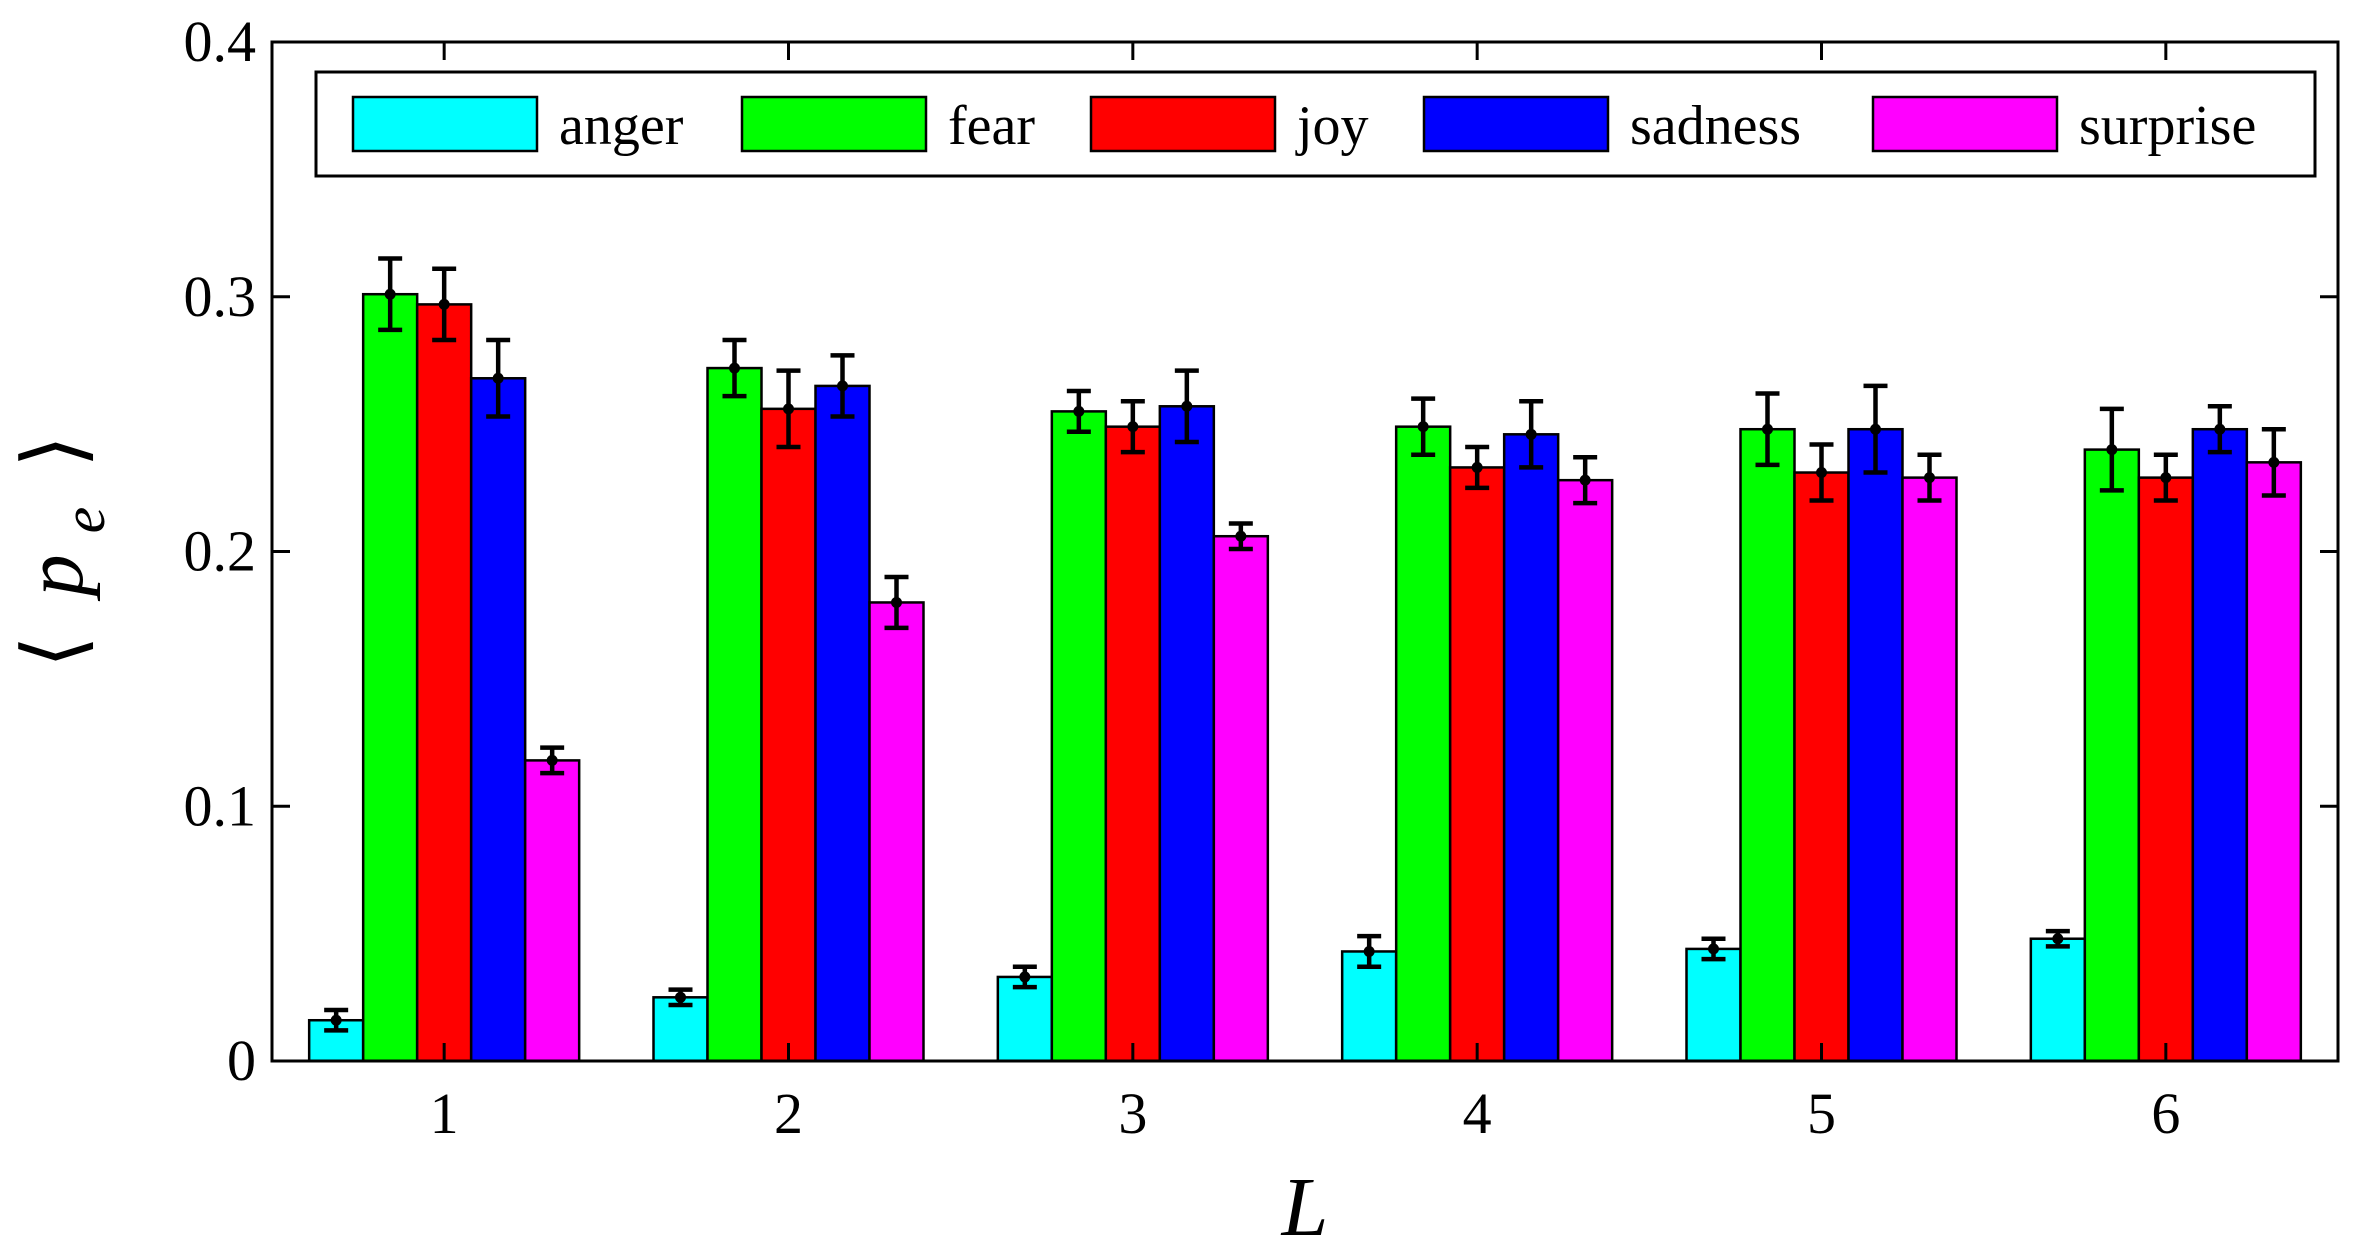 This screenshot has height=1255, width=2368. Describe the element at coordinates (1187, 734) in the screenshot. I see `bar-sadness-L3` at that location.